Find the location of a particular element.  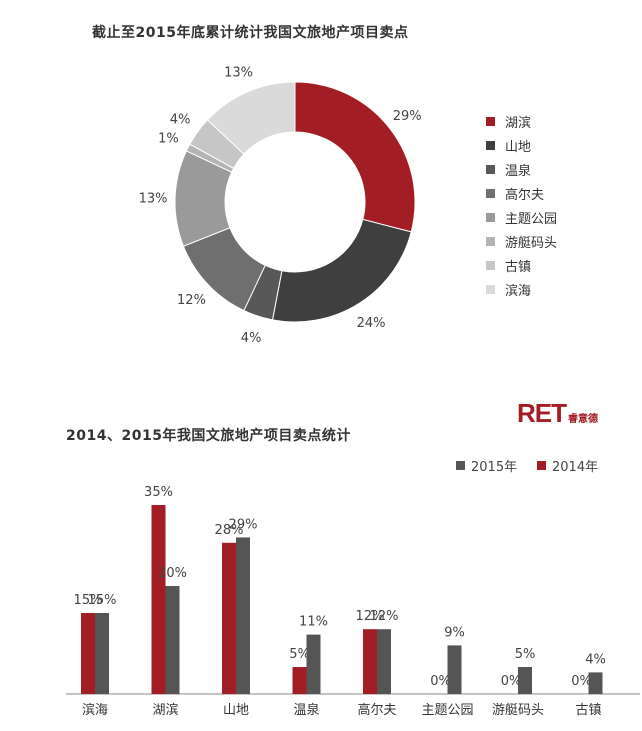

donut-legend-item-2: 山地 is located at coordinates (509, 145).